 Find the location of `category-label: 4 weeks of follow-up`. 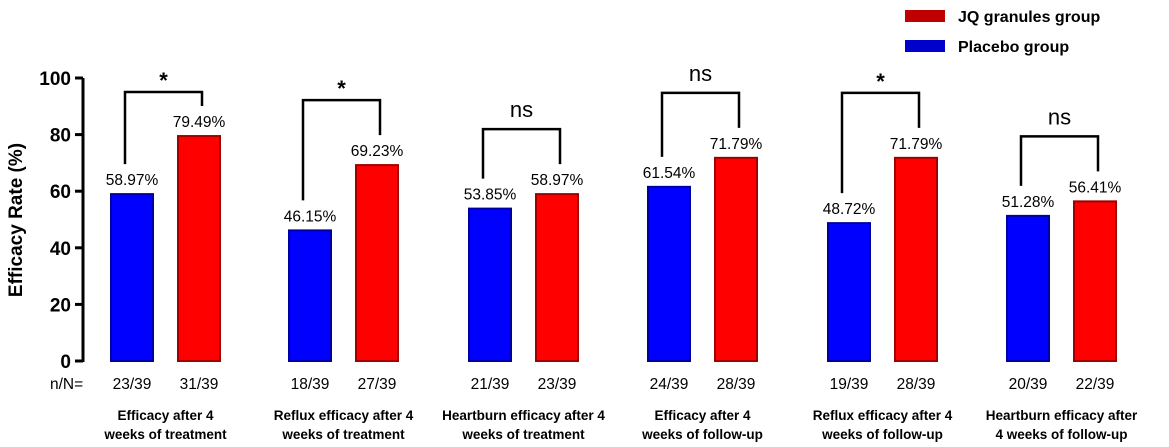

category-label: 4 weeks of follow-up is located at coordinates (1061, 434).